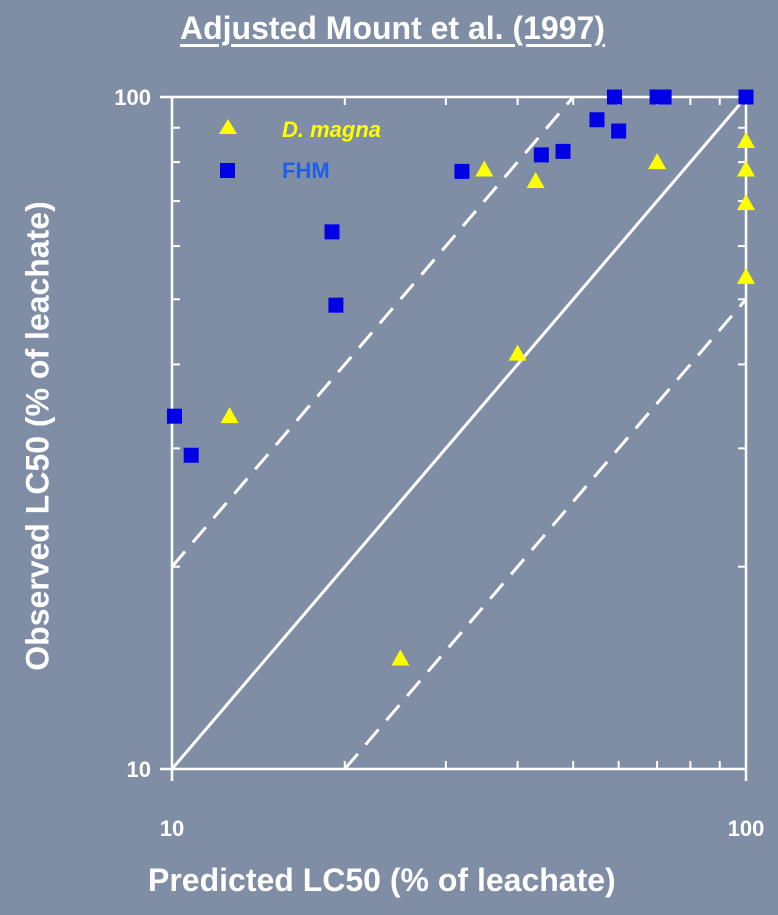  Describe the element at coordinates (746, 828) in the screenshot. I see `x-tick-label-100: 100` at that location.